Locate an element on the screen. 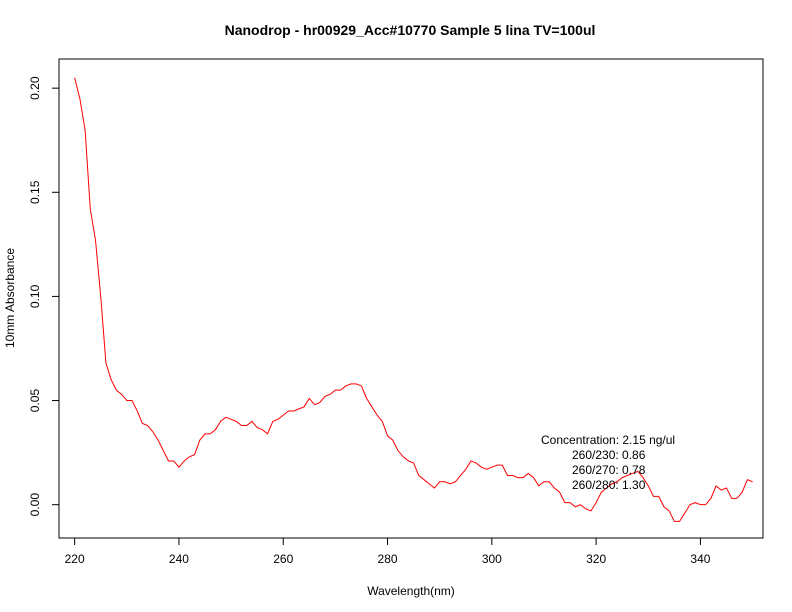 The height and width of the screenshot is (612, 792). concentration-text: Concentration: 2.15 ng/ul is located at coordinates (608, 440).